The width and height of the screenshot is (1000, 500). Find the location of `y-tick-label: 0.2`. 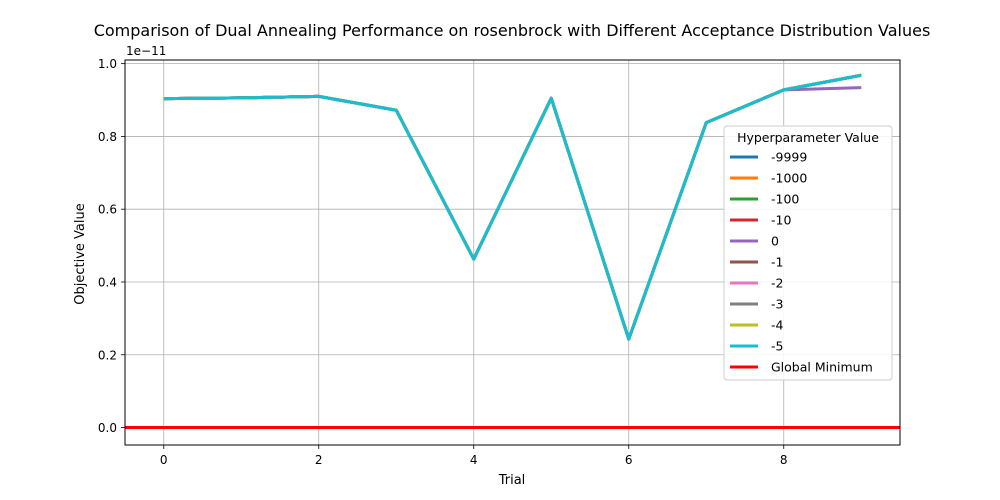

y-tick-label: 0.2 is located at coordinates (107, 355).